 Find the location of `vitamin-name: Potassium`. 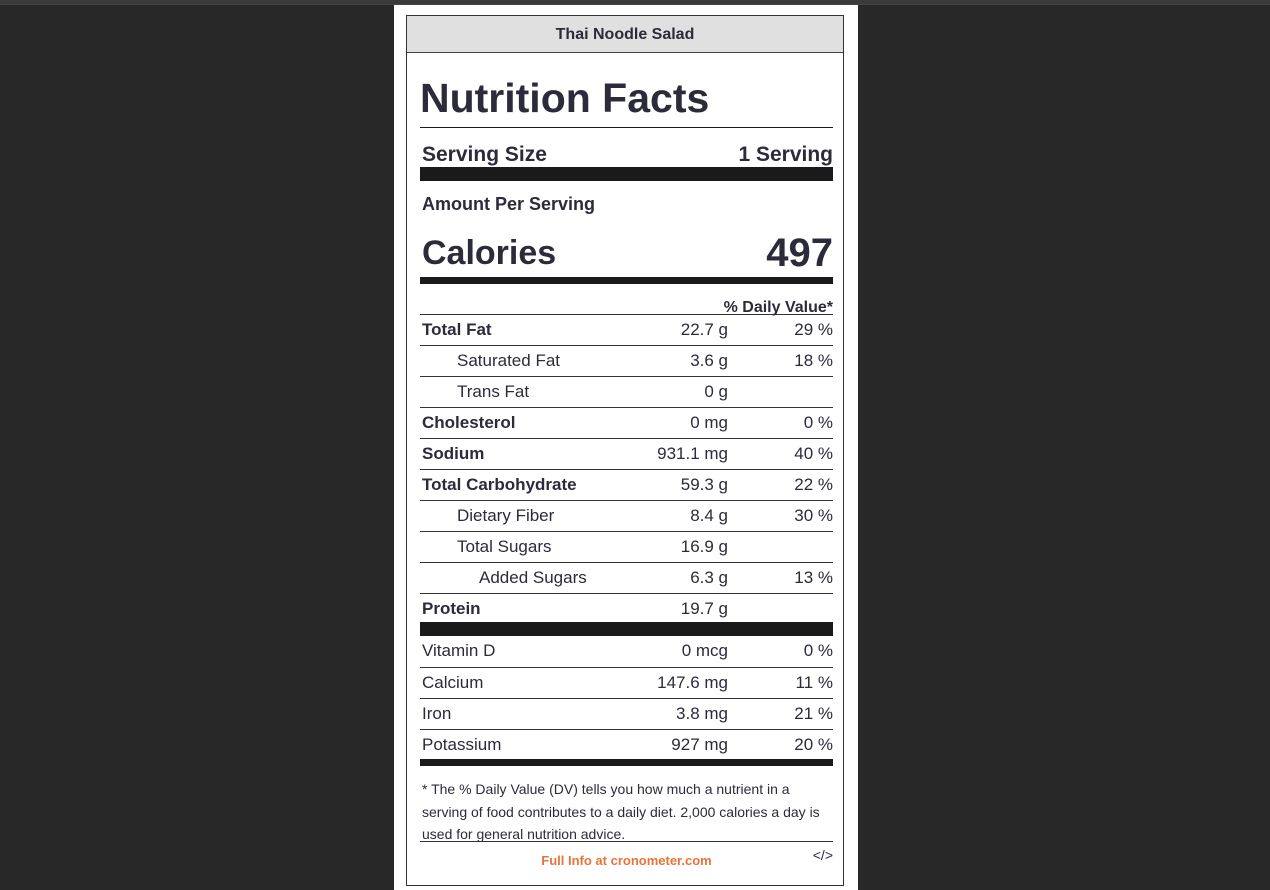

vitamin-name: Potassium is located at coordinates (462, 744).